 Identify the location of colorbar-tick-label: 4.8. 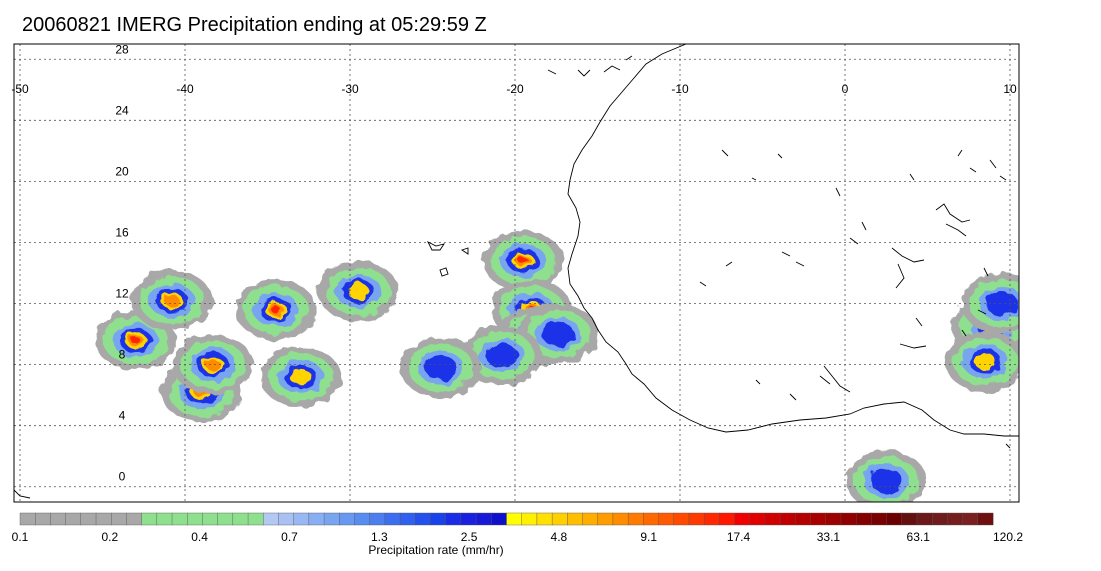
(559, 537).